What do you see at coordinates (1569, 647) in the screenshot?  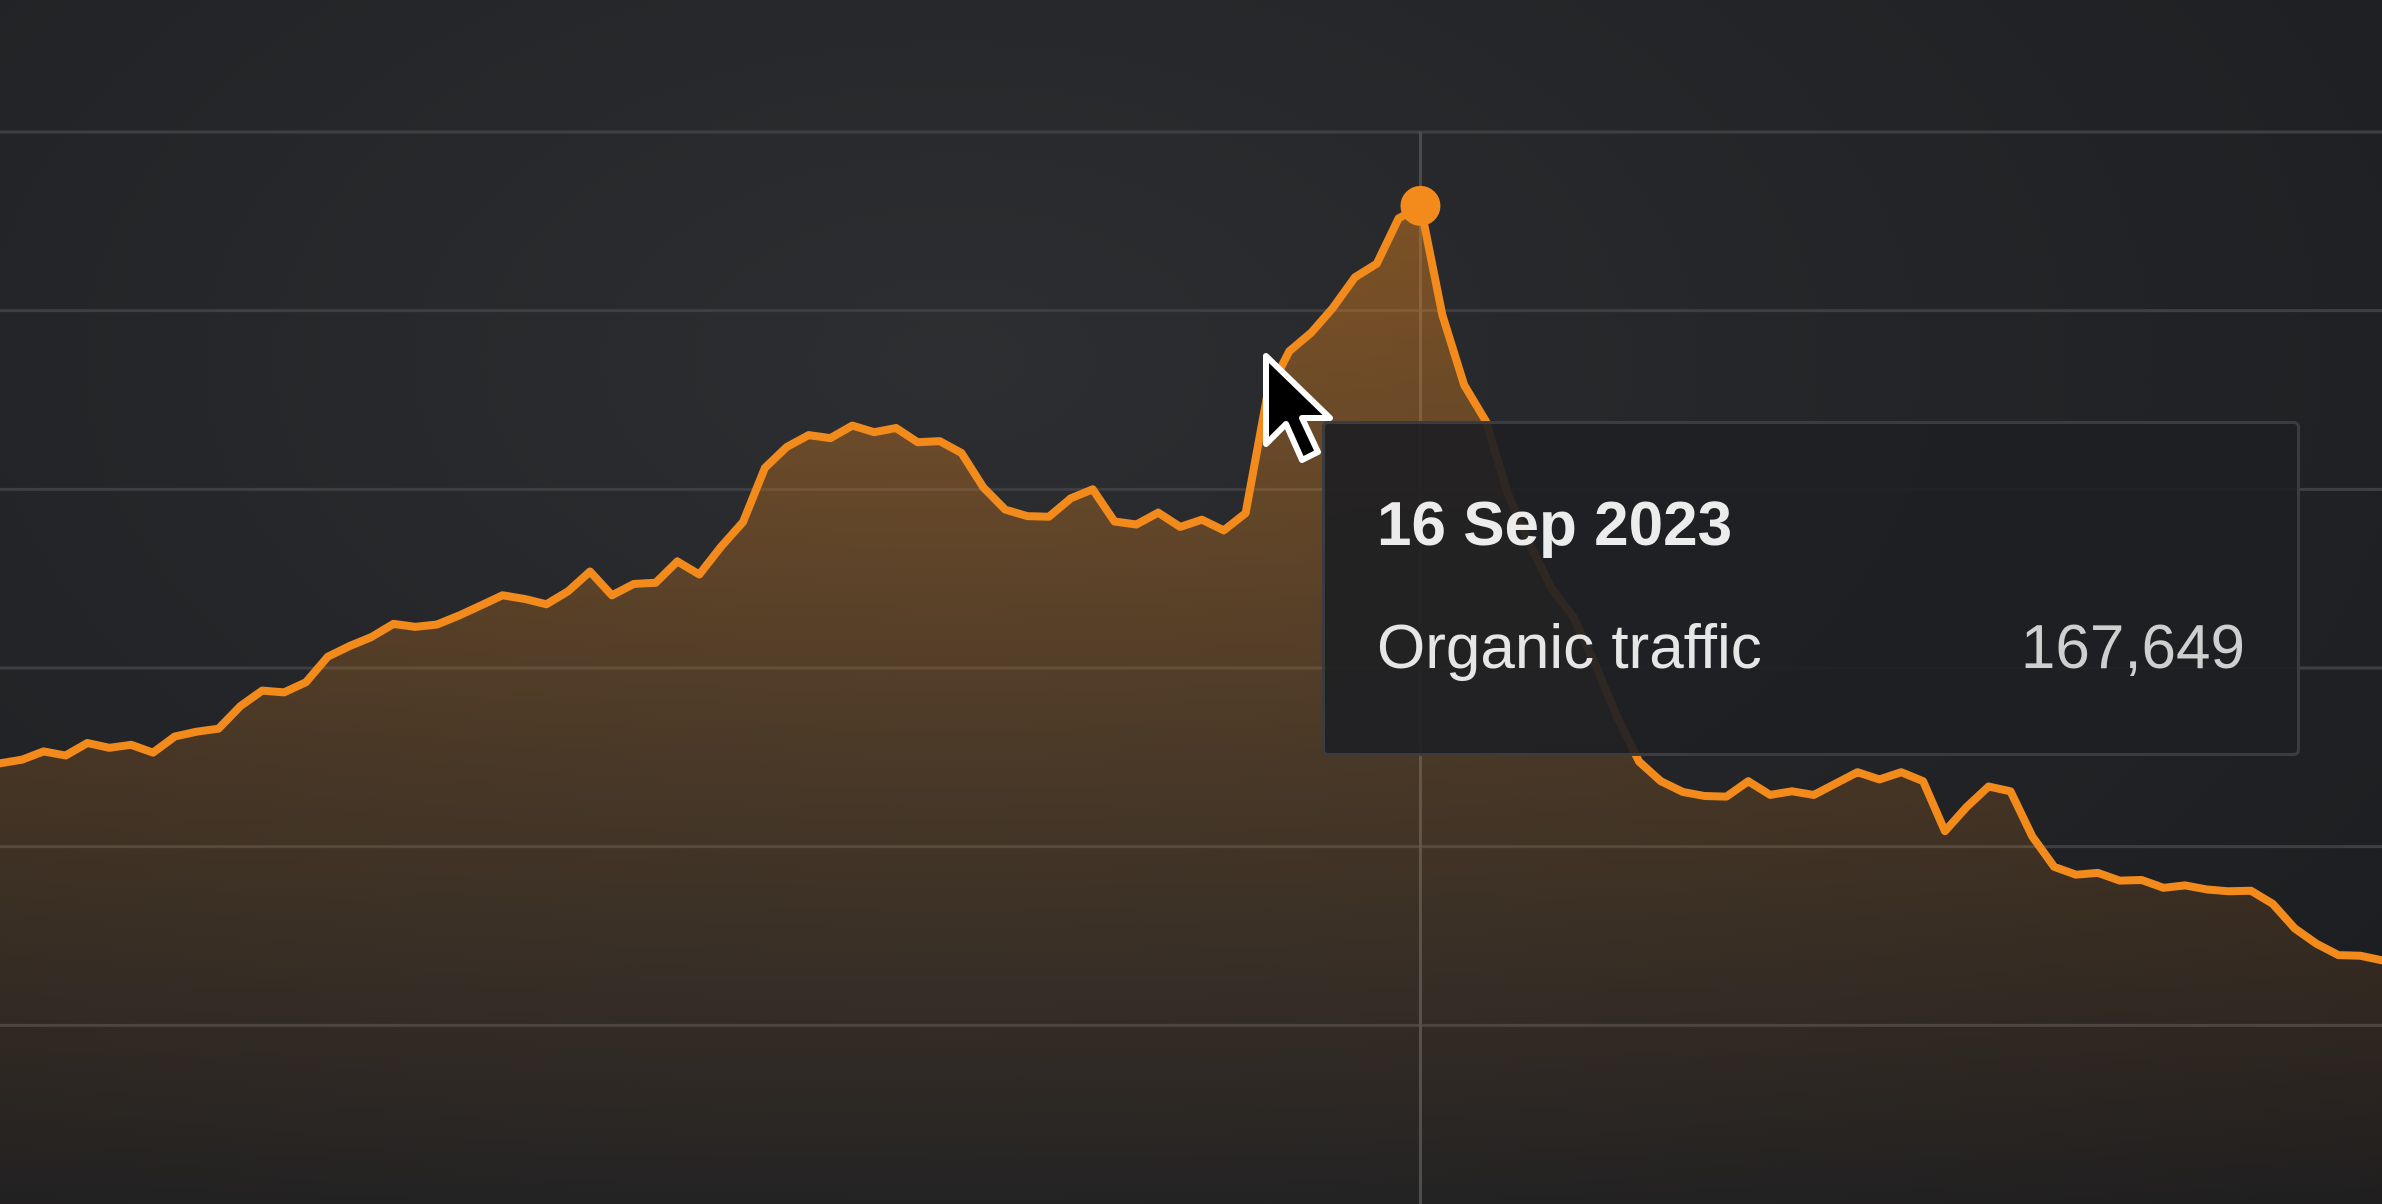 I see `tooltip-series-label: Organic traffic` at bounding box center [1569, 647].